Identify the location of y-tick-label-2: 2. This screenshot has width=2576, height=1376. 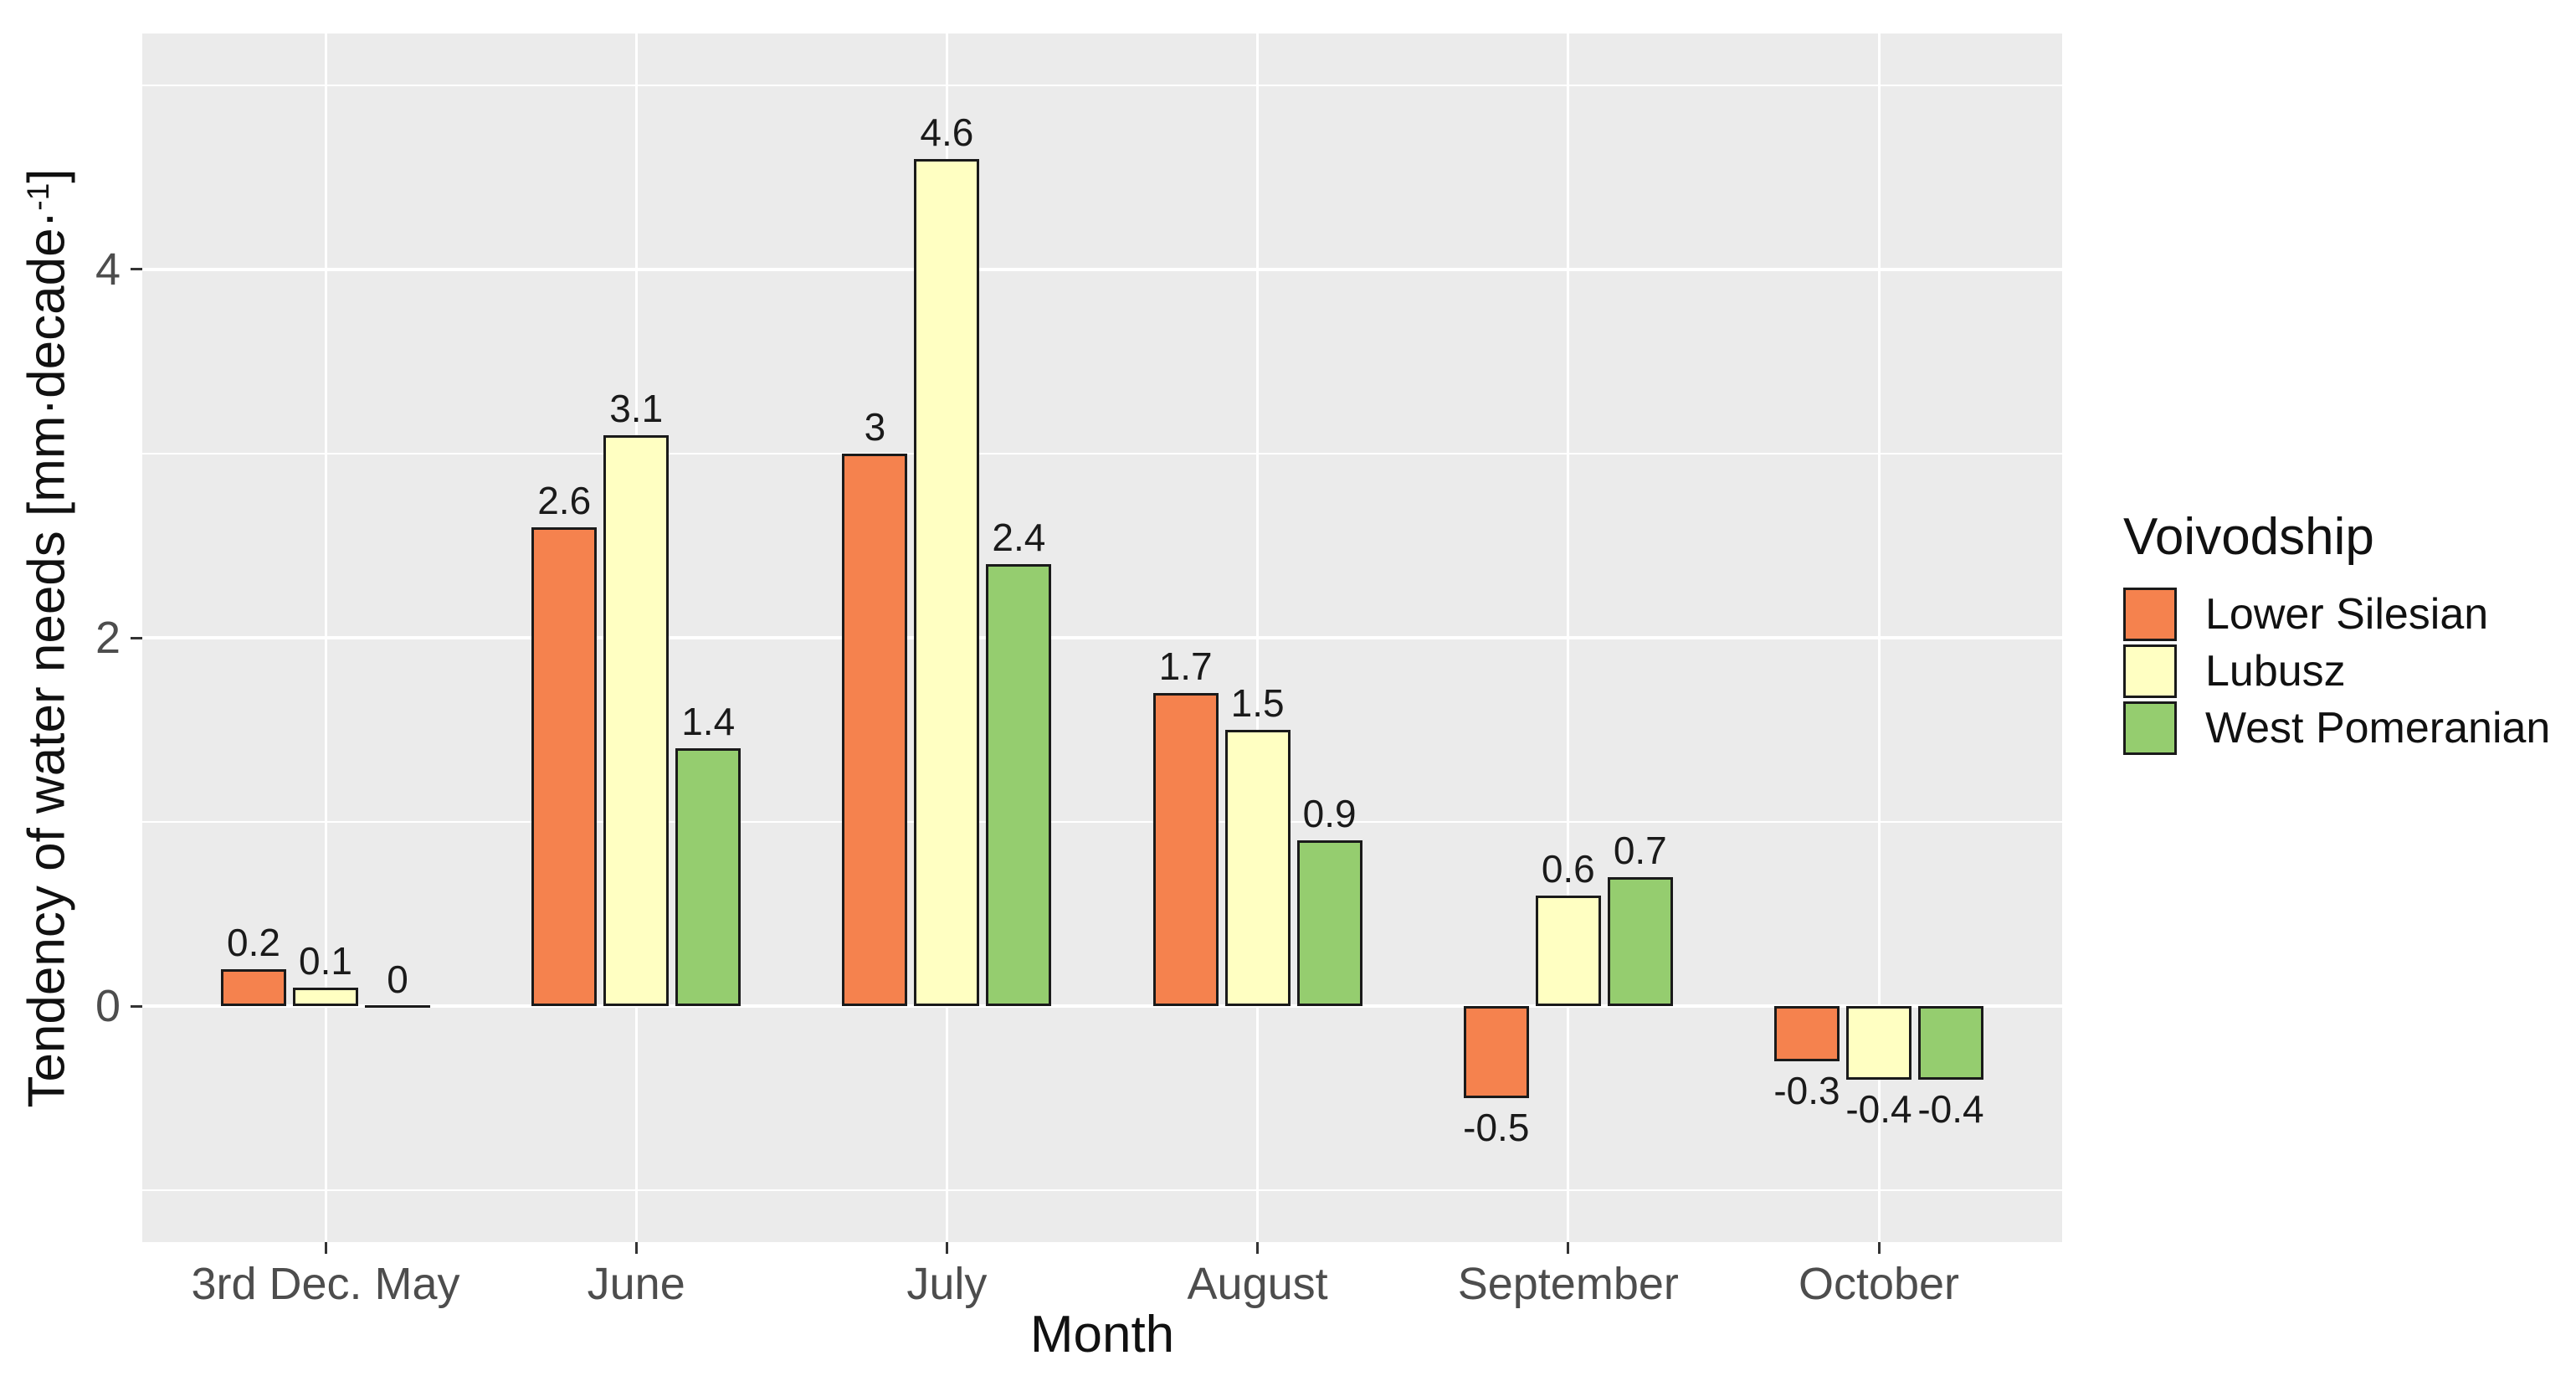
(108, 638).